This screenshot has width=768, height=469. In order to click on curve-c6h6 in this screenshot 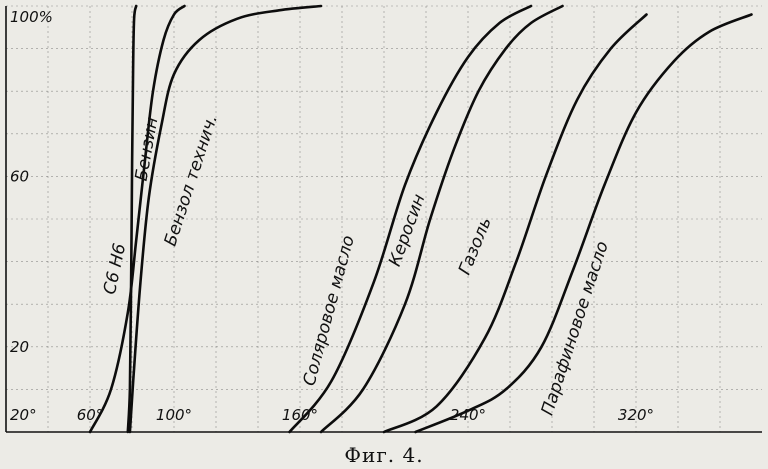, I will do `click(132, 219)`.